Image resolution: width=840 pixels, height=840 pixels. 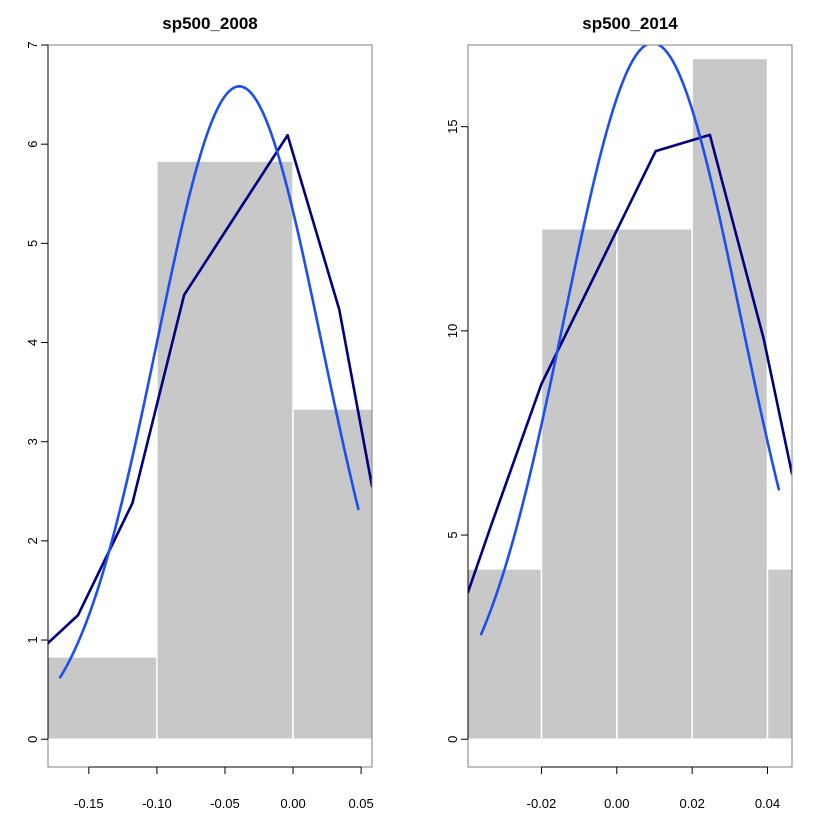 What do you see at coordinates (225, 803) in the screenshot?
I see `x-tick-label: -0.05` at bounding box center [225, 803].